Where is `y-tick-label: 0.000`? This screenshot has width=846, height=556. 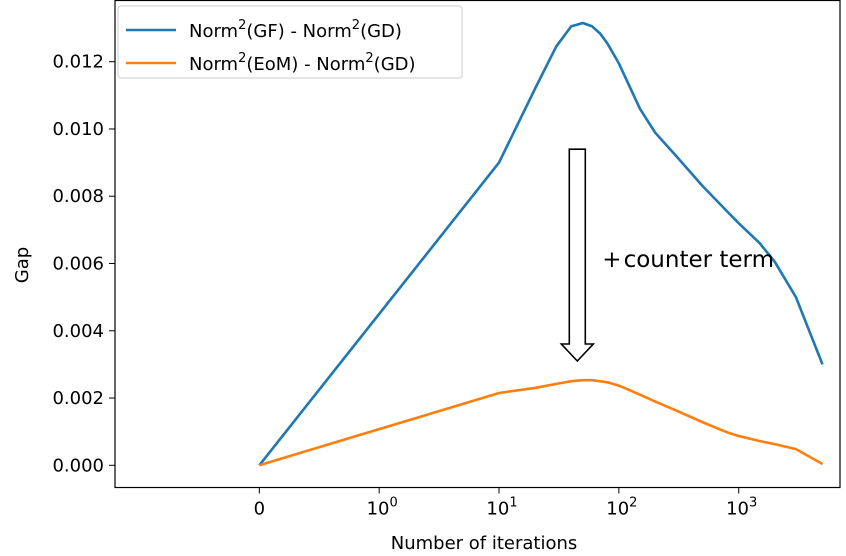
y-tick-label: 0.000 is located at coordinates (78, 465).